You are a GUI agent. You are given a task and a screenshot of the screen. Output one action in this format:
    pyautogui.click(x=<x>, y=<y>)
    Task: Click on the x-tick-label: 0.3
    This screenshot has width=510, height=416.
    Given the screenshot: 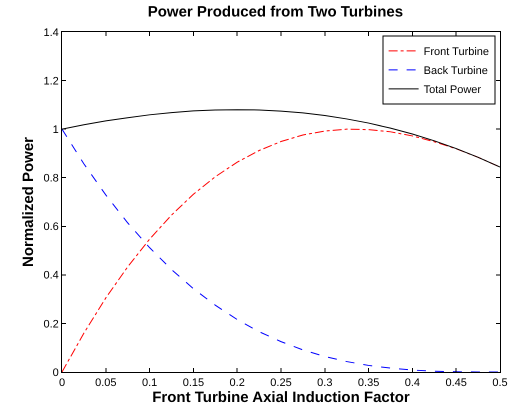 What is the action you would take?
    pyautogui.click(x=324, y=383)
    